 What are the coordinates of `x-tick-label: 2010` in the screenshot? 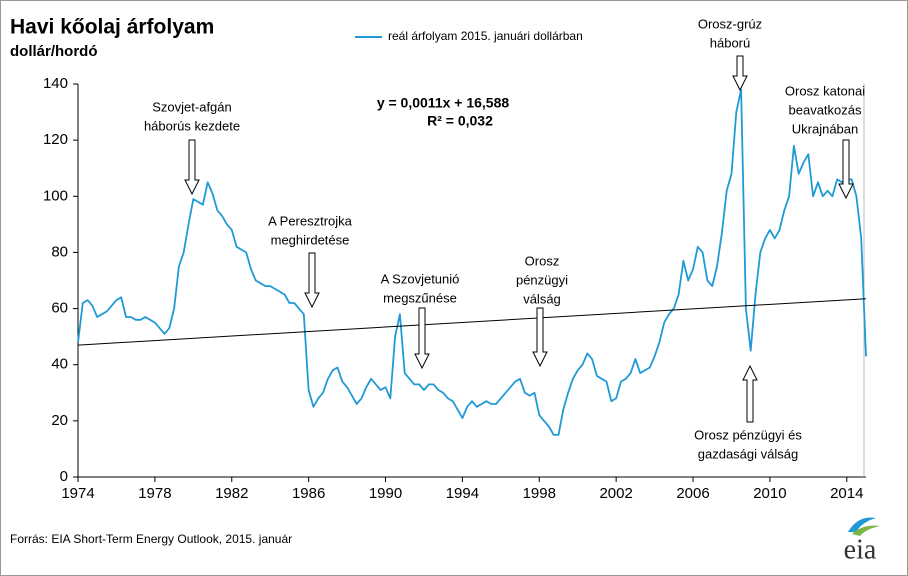 It's located at (769, 493).